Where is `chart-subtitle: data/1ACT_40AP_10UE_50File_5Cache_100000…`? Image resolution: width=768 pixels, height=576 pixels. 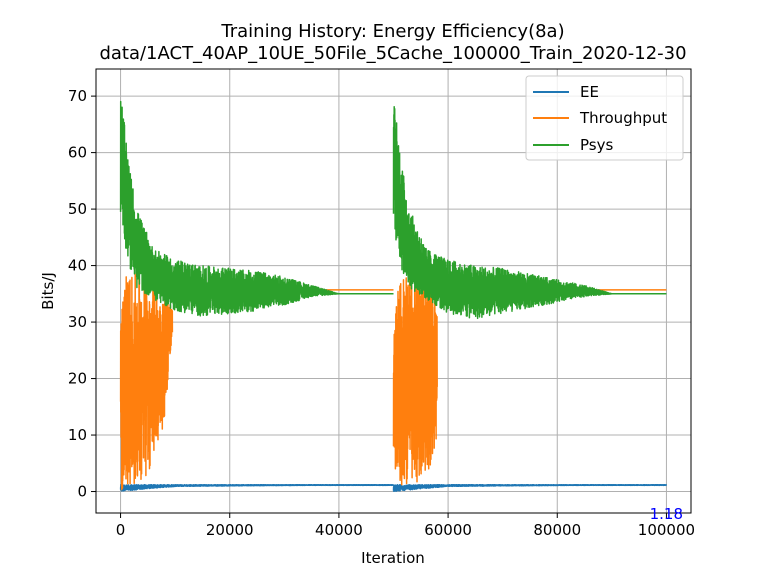
chart-subtitle: data/1ACT_40AP_10UE_50File_5Cache_100000… is located at coordinates (392, 53).